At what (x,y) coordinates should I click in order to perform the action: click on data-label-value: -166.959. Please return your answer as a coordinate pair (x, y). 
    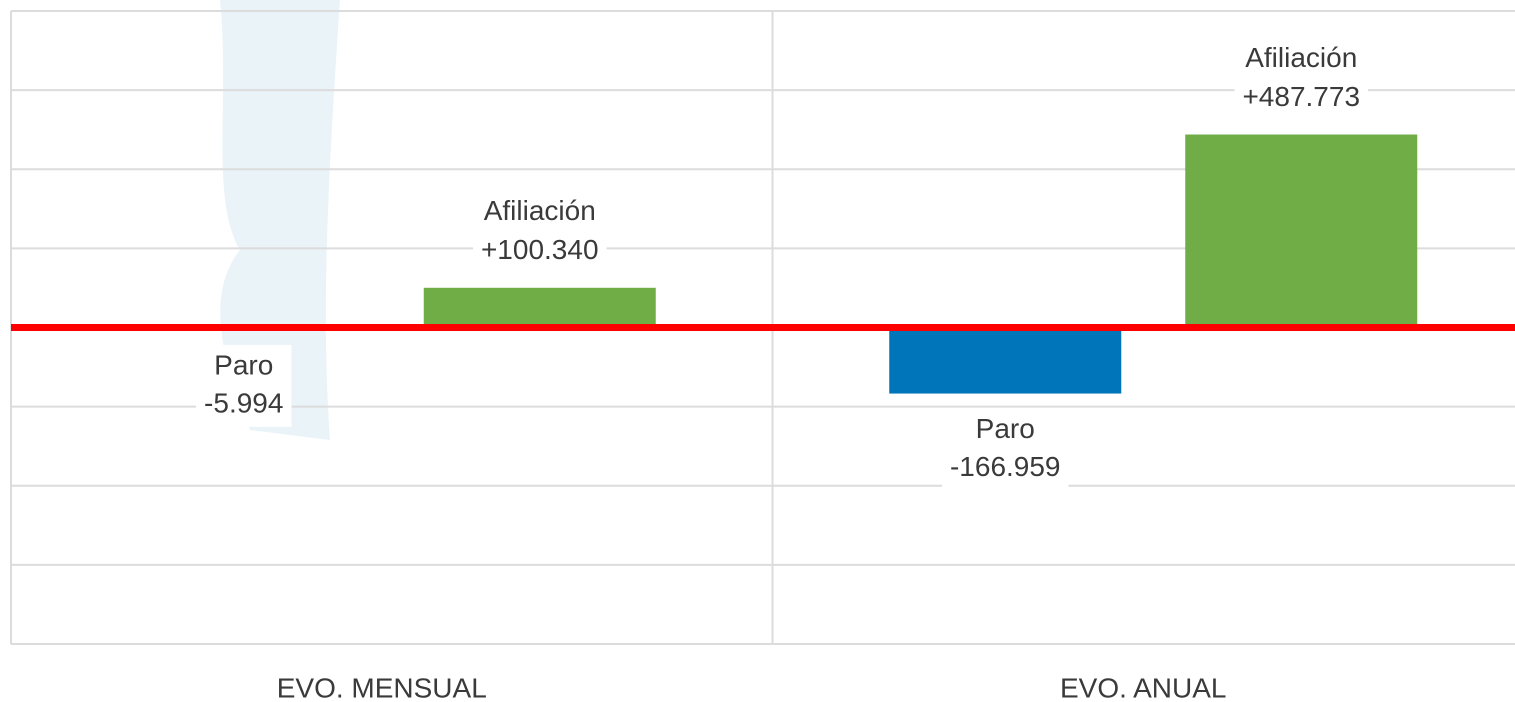
    Looking at the image, I should click on (1005, 466).